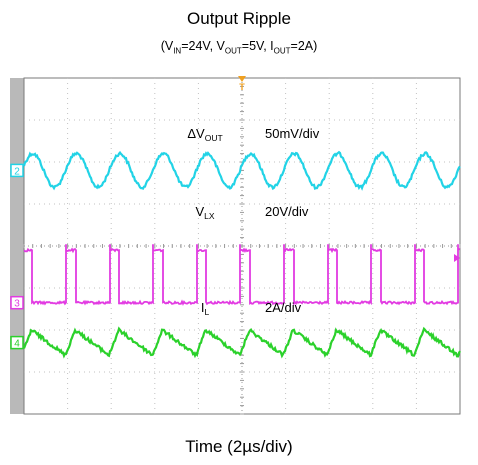 The height and width of the screenshot is (465, 478). What do you see at coordinates (177, 51) in the screenshot?
I see `subtitle-vin-sub: IN` at bounding box center [177, 51].